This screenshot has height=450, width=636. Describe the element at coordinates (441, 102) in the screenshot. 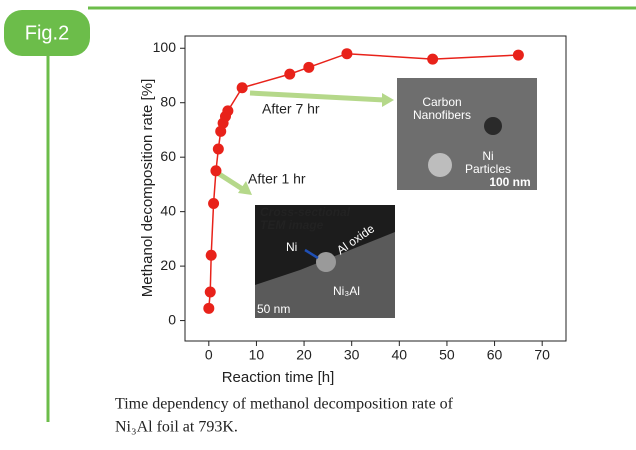

I see `annotation: Carbon` at that location.